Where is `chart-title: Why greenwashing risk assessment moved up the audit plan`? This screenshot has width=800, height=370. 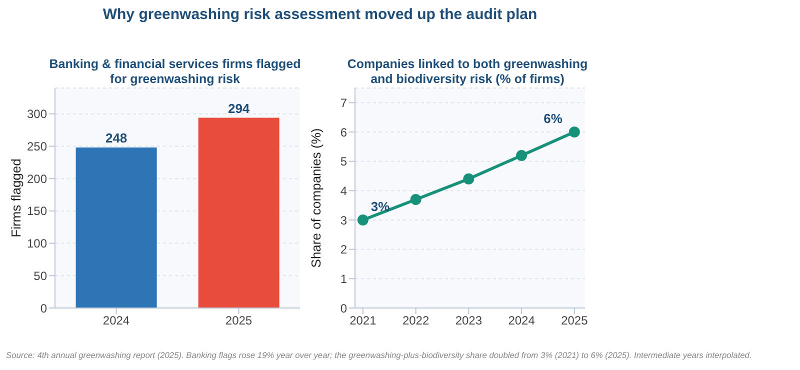 chart-title: Why greenwashing risk assessment moved up the audit plan is located at coordinates (320, 14).